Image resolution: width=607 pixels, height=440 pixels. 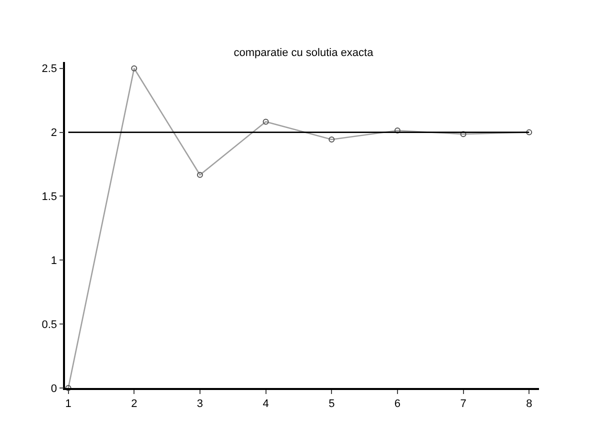 I want to click on x-tick-label: 7, so click(x=463, y=404).